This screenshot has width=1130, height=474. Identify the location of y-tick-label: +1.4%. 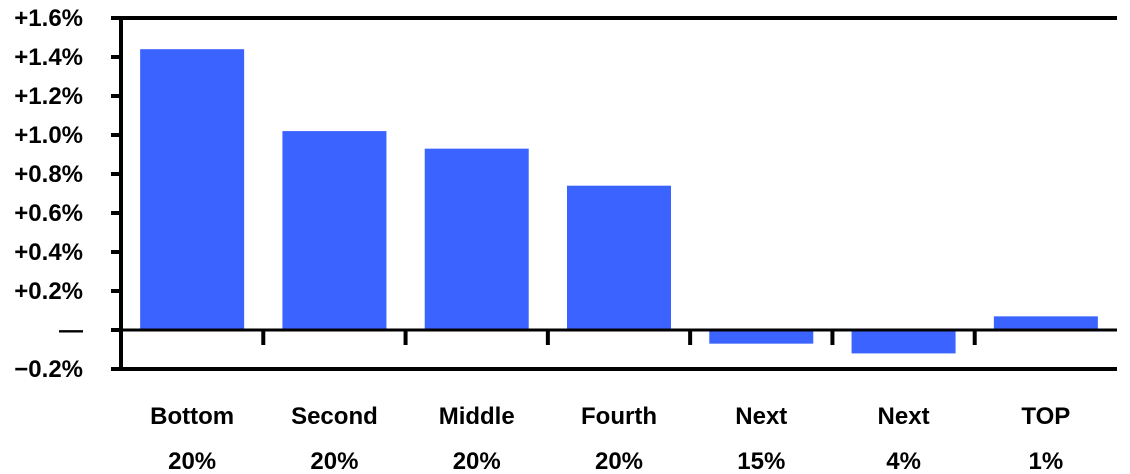
(48, 57).